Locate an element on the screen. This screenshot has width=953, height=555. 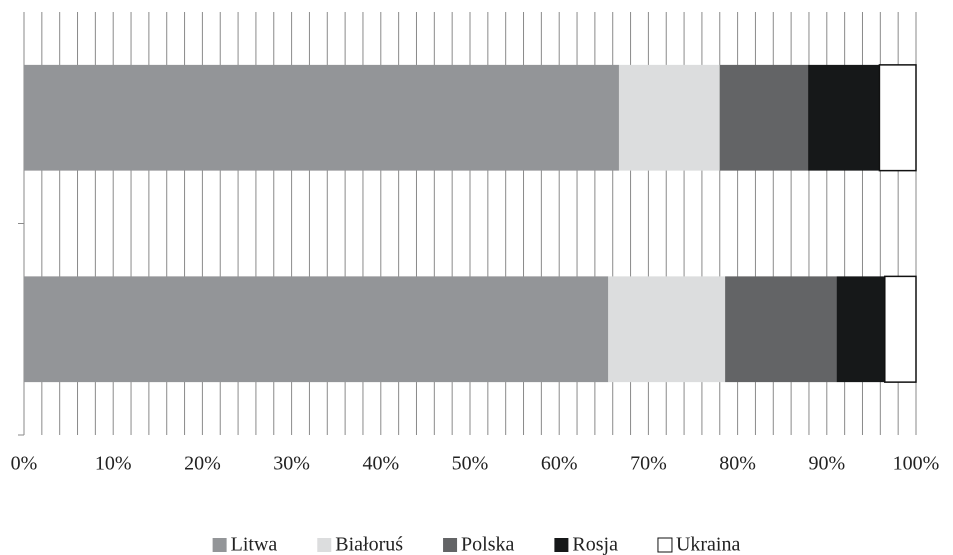
x-tick-label: 20% is located at coordinates (202, 464).